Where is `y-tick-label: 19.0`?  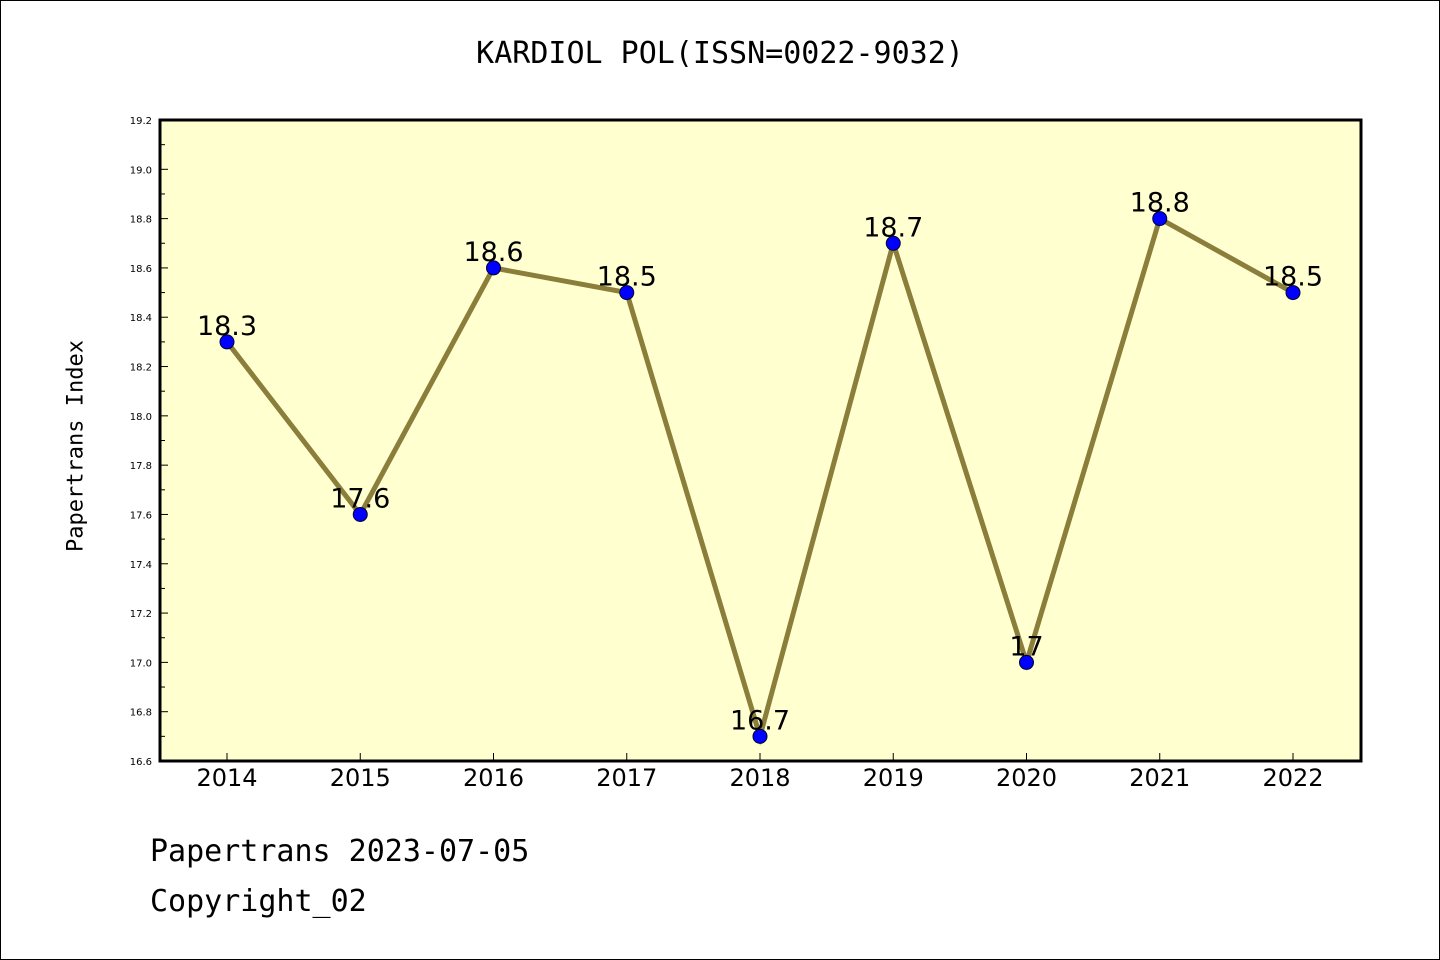 y-tick-label: 19.0 is located at coordinates (141, 170).